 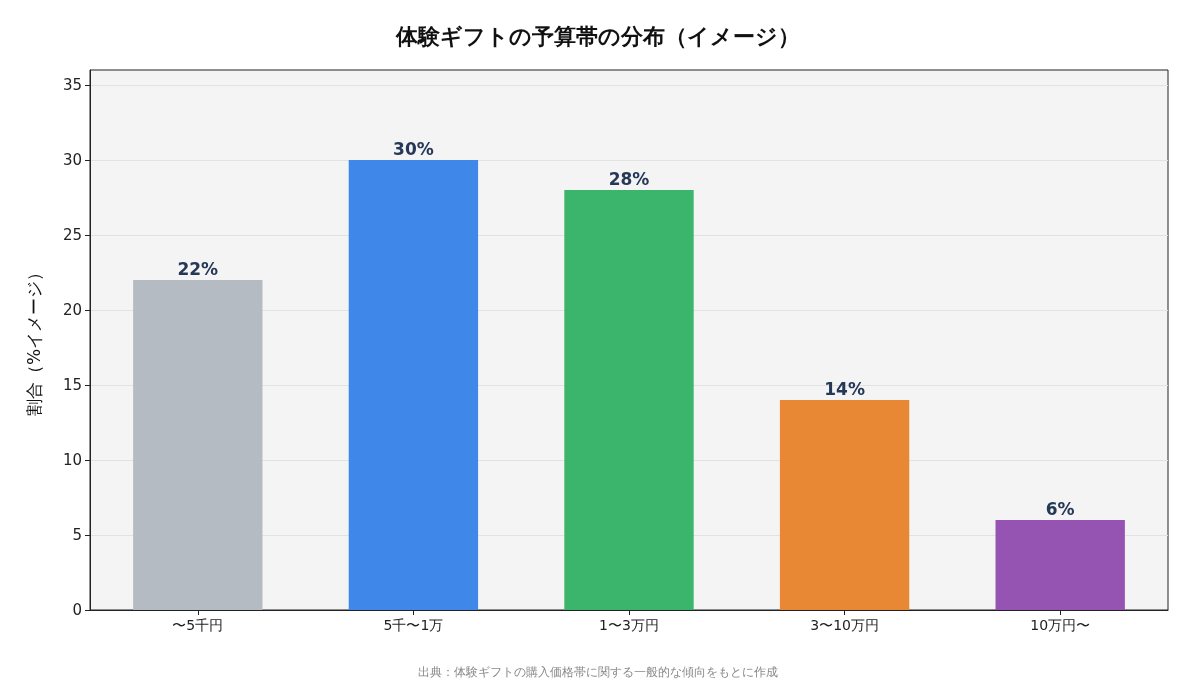 What do you see at coordinates (77, 610) in the screenshot?
I see `y-tick-label: 0` at bounding box center [77, 610].